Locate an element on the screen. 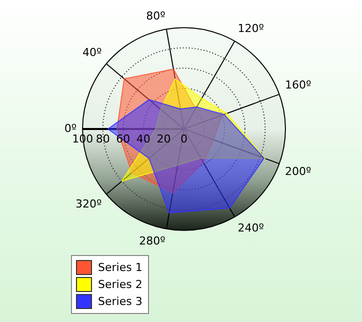 This screenshot has width=362, height=322. spoke-label: 80º is located at coordinates (156, 15).